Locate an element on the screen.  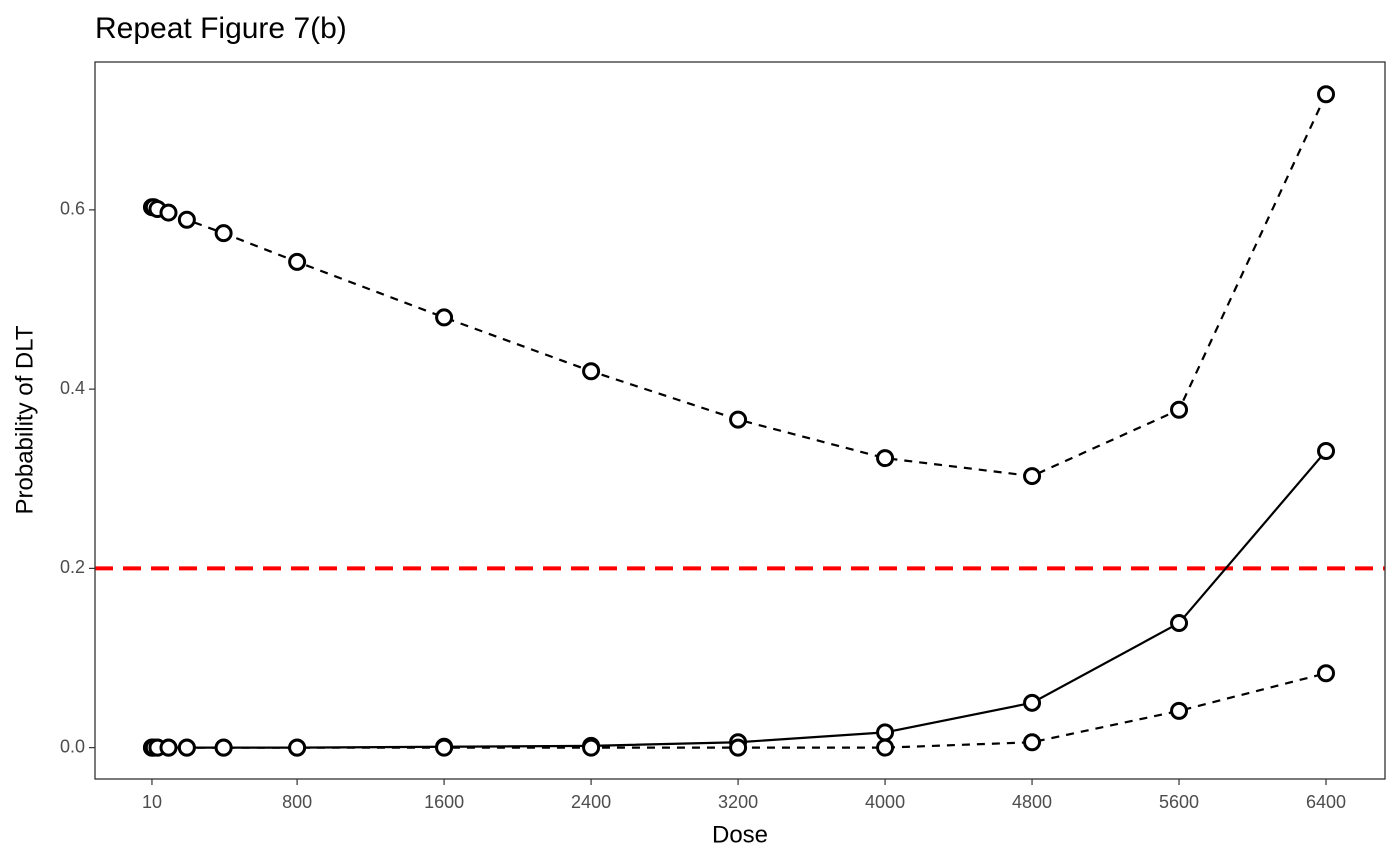
x-tick-label: 1600 is located at coordinates (444, 802).